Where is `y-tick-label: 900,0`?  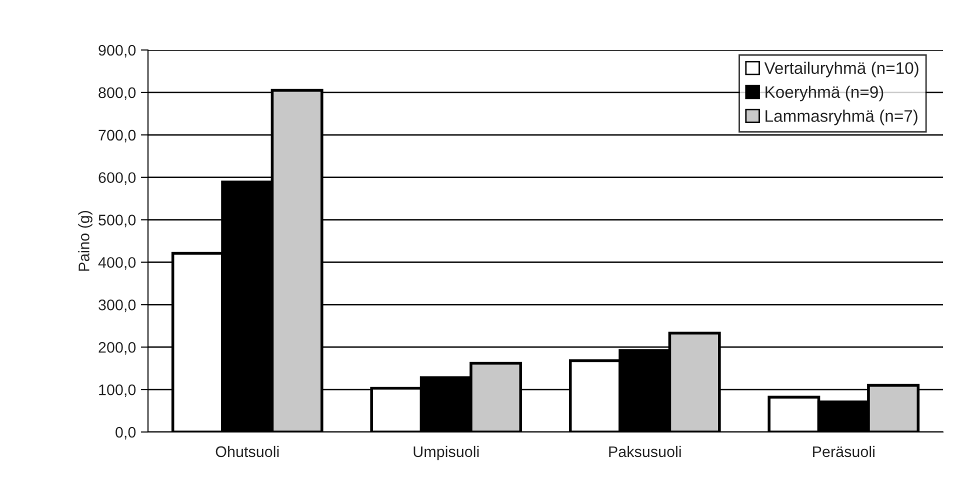
y-tick-label: 900,0 is located at coordinates (117, 51).